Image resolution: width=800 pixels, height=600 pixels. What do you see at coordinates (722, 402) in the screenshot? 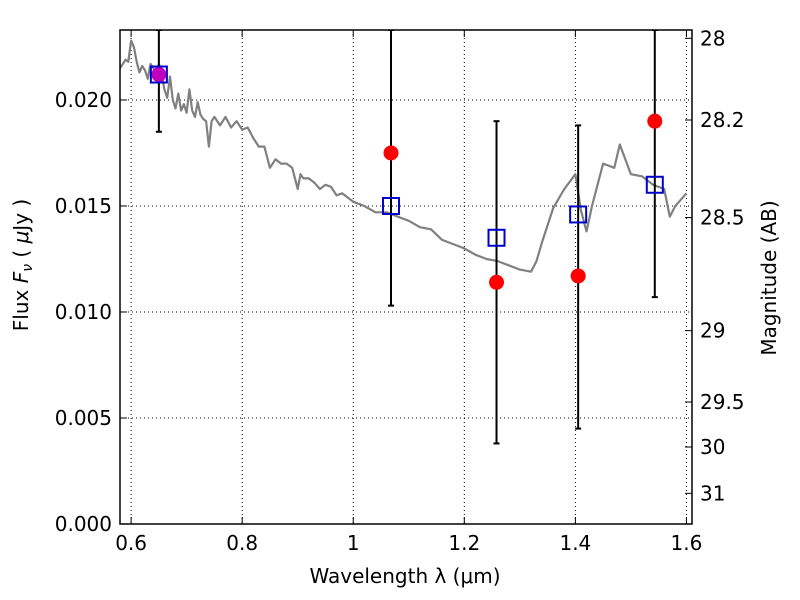
I see `mag-tick-label: 29.5` at bounding box center [722, 402].